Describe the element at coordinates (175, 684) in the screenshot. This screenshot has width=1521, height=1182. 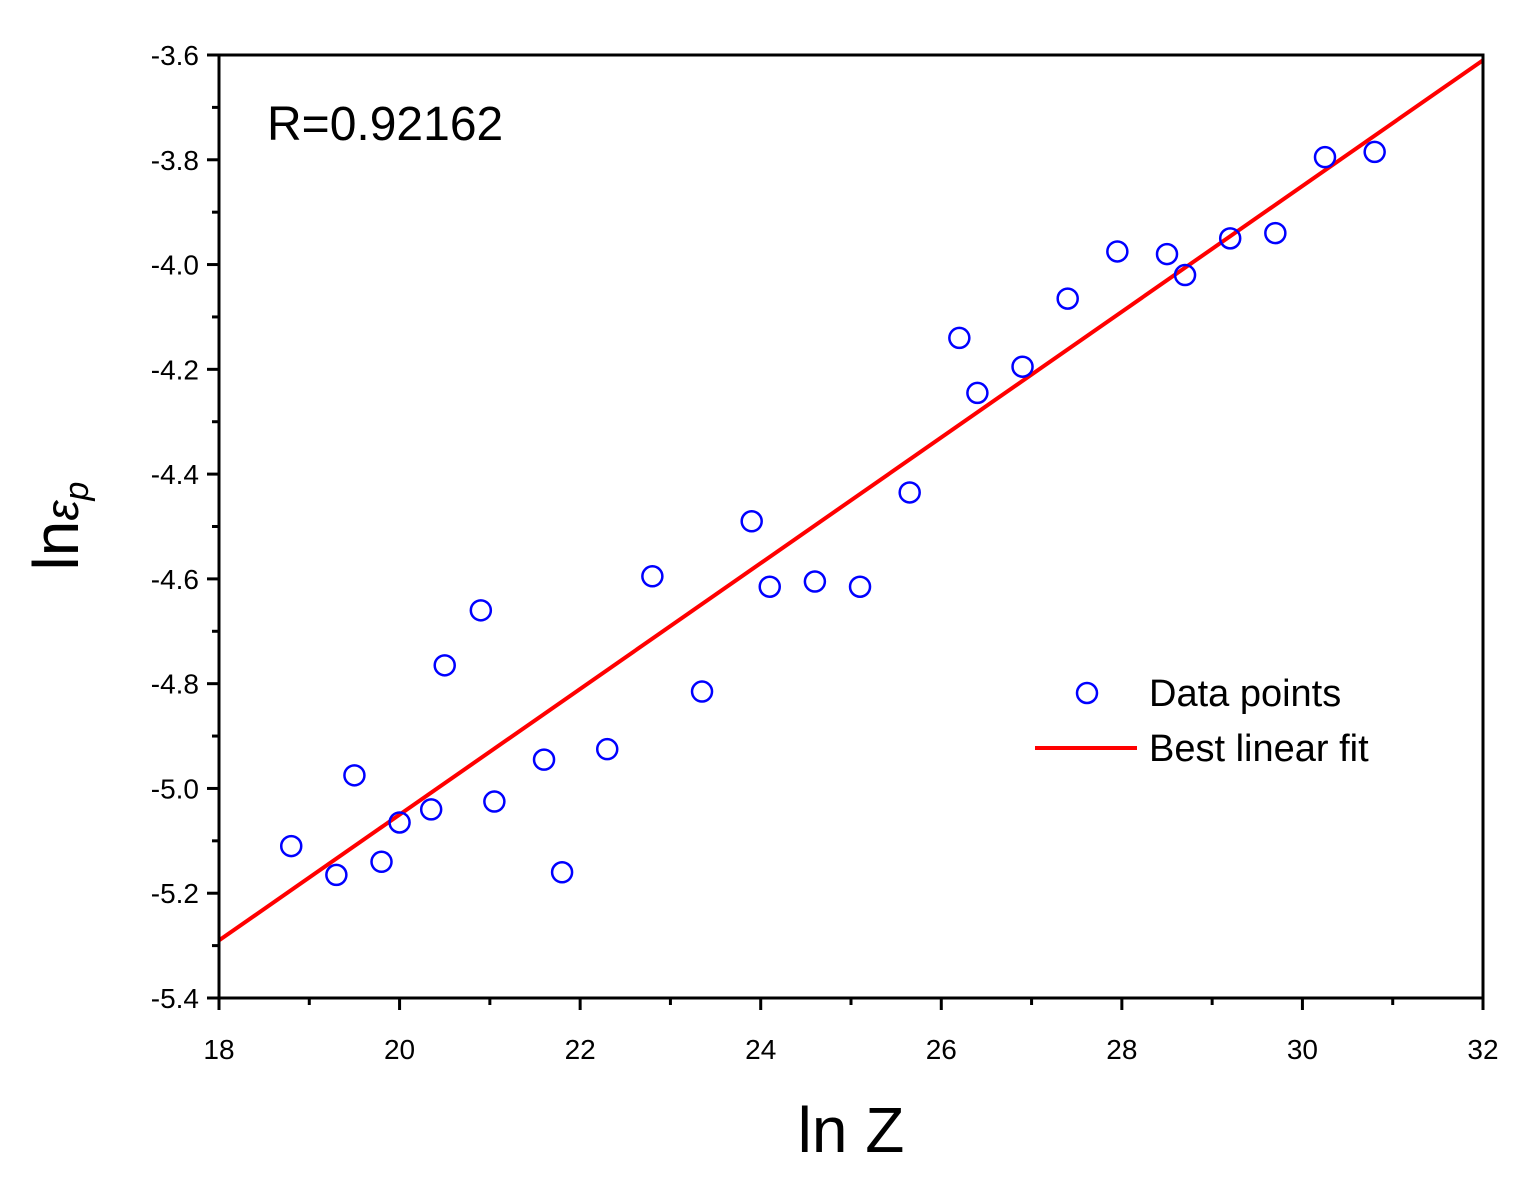
I see `y-tick-label: -4.8` at that location.